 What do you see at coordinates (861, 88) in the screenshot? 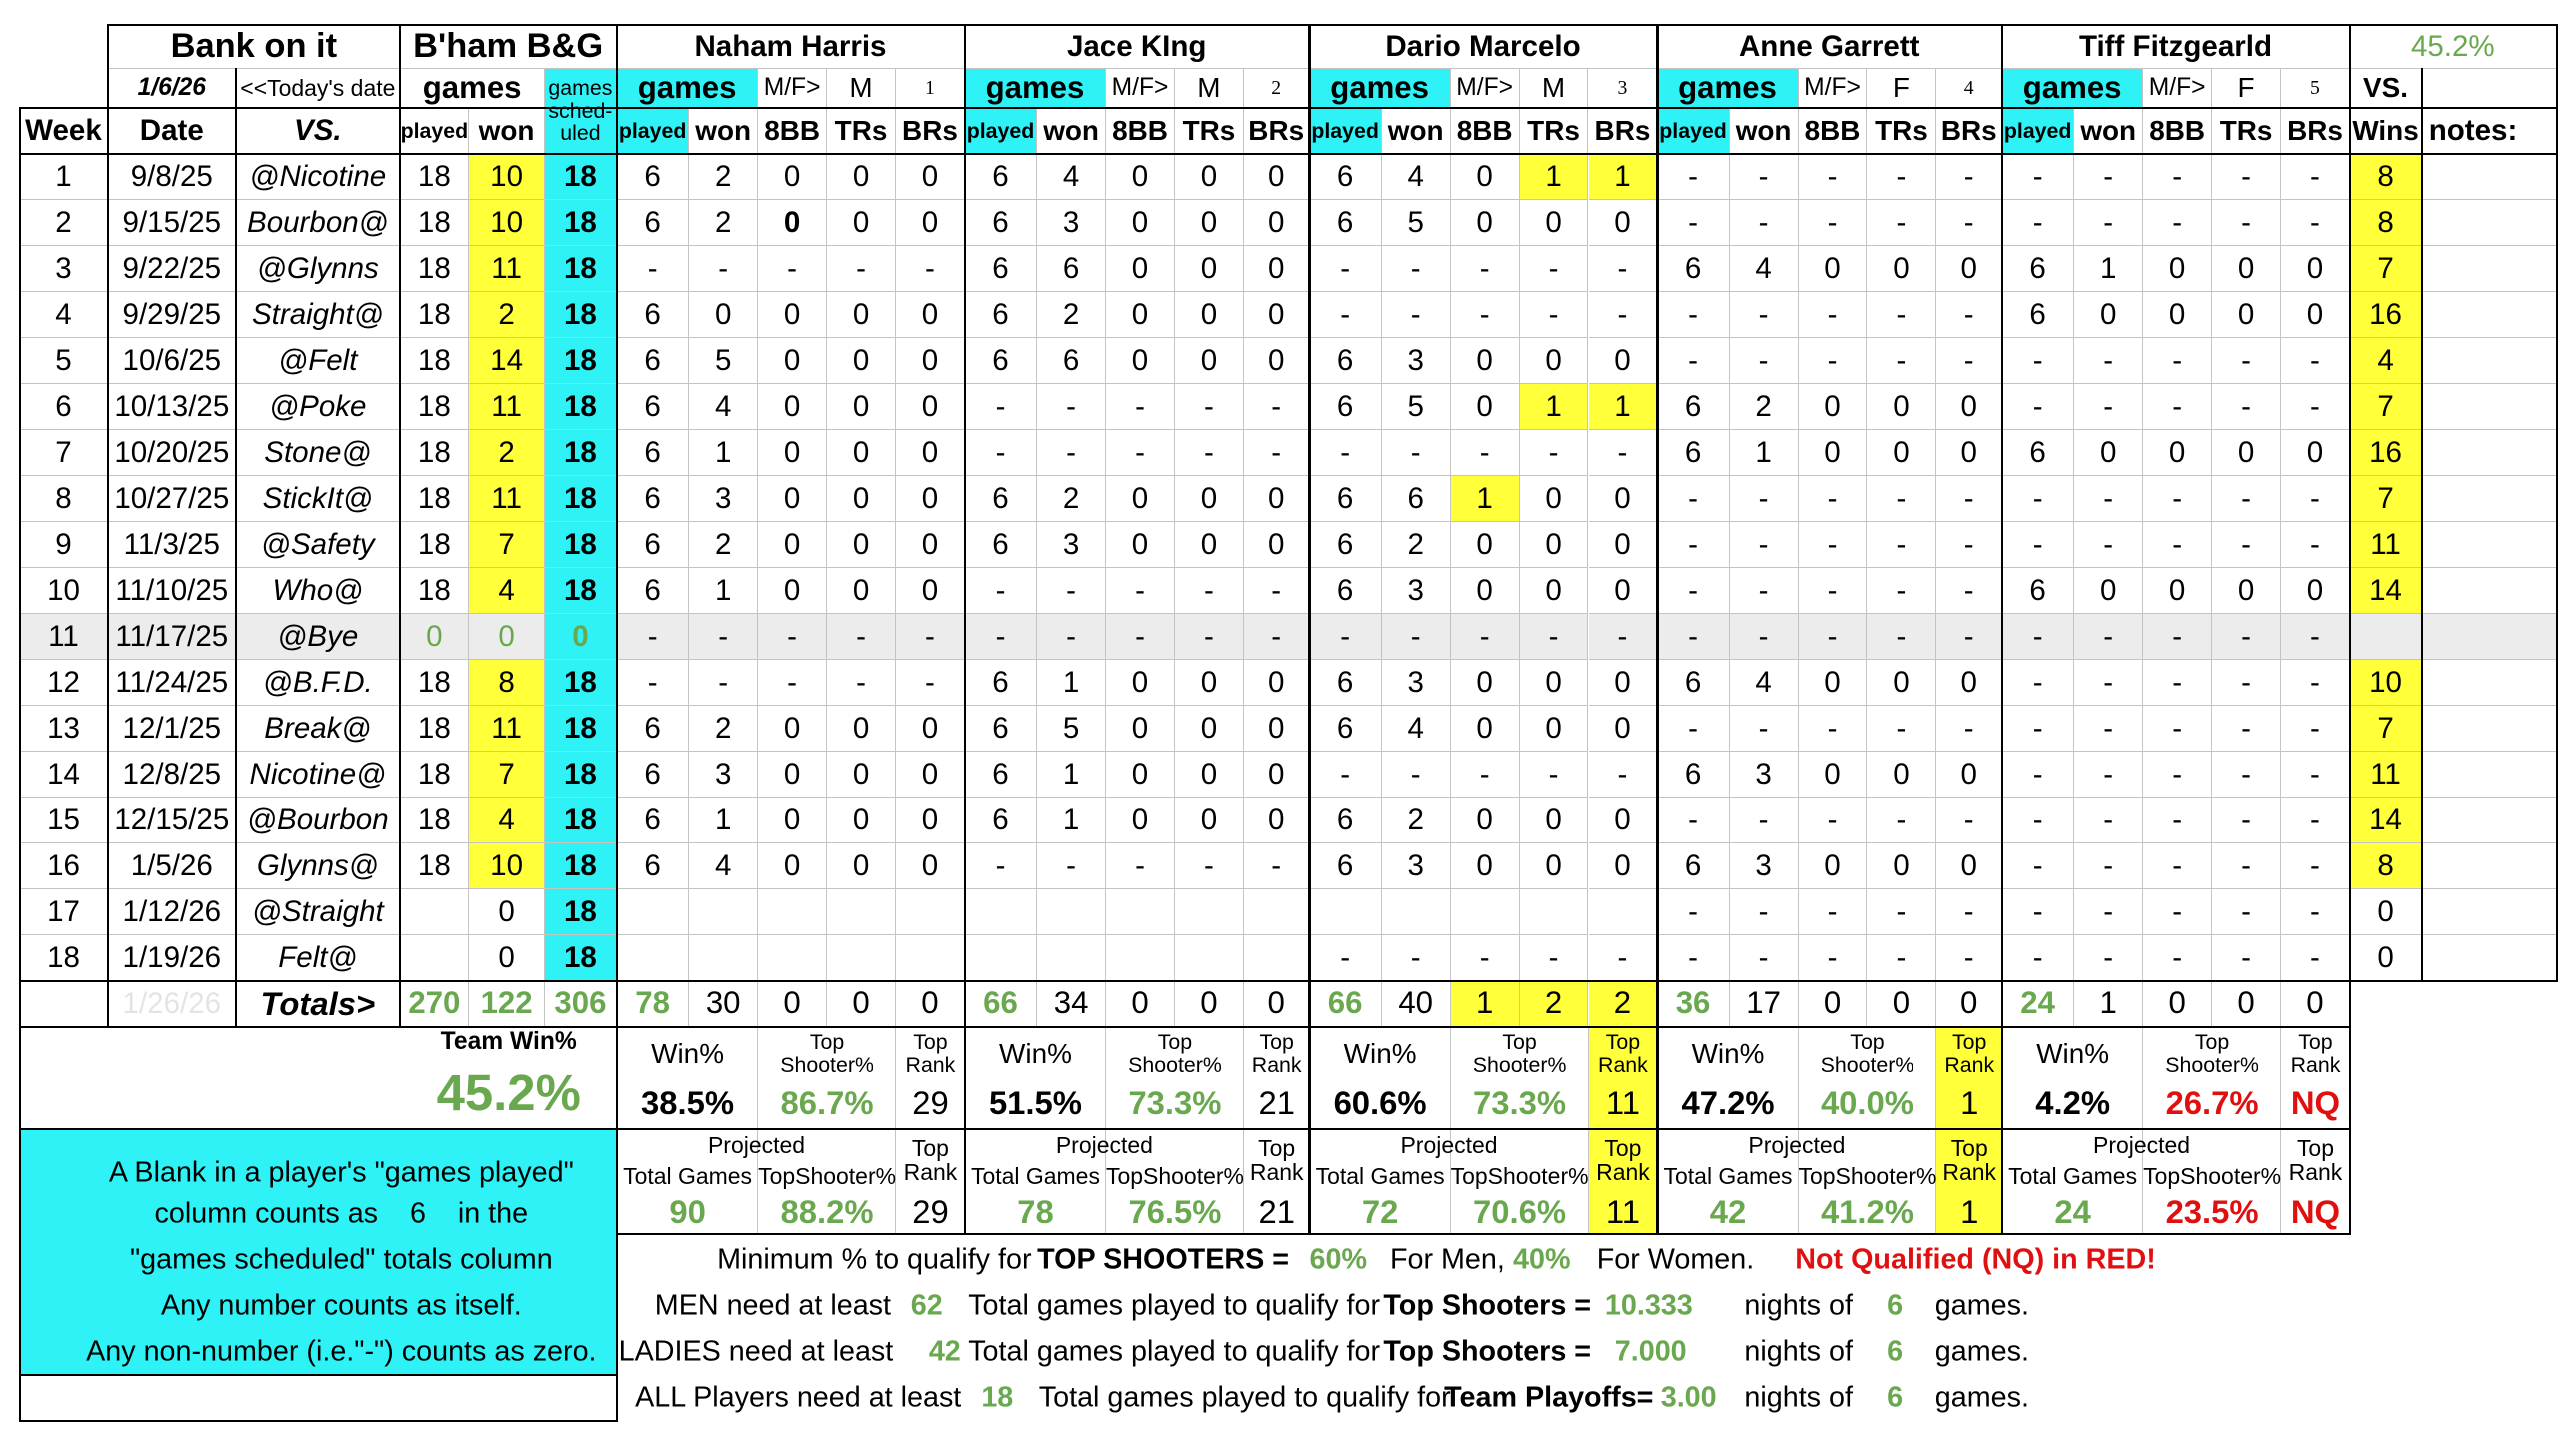
I see `mf-value: M` at bounding box center [861, 88].